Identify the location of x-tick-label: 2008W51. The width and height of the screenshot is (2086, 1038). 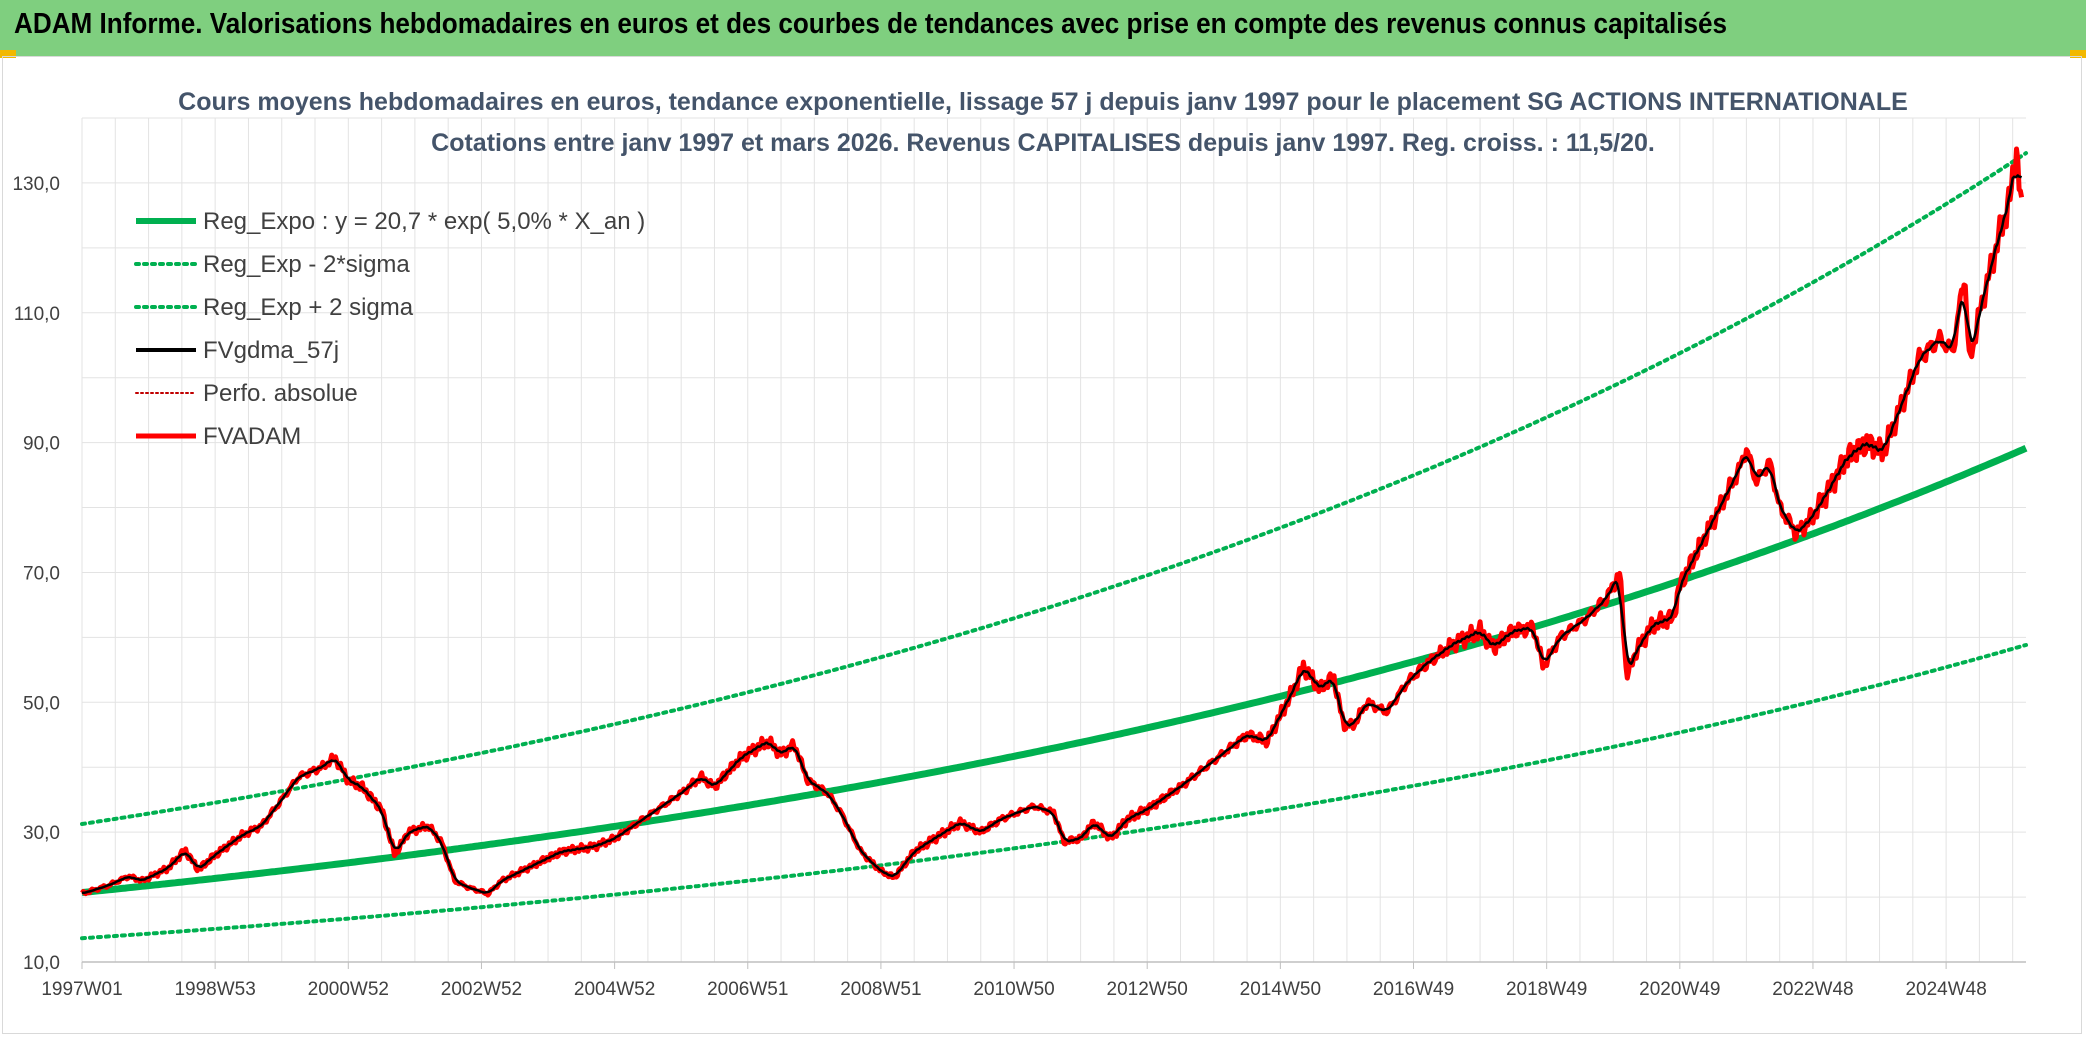
(880, 989).